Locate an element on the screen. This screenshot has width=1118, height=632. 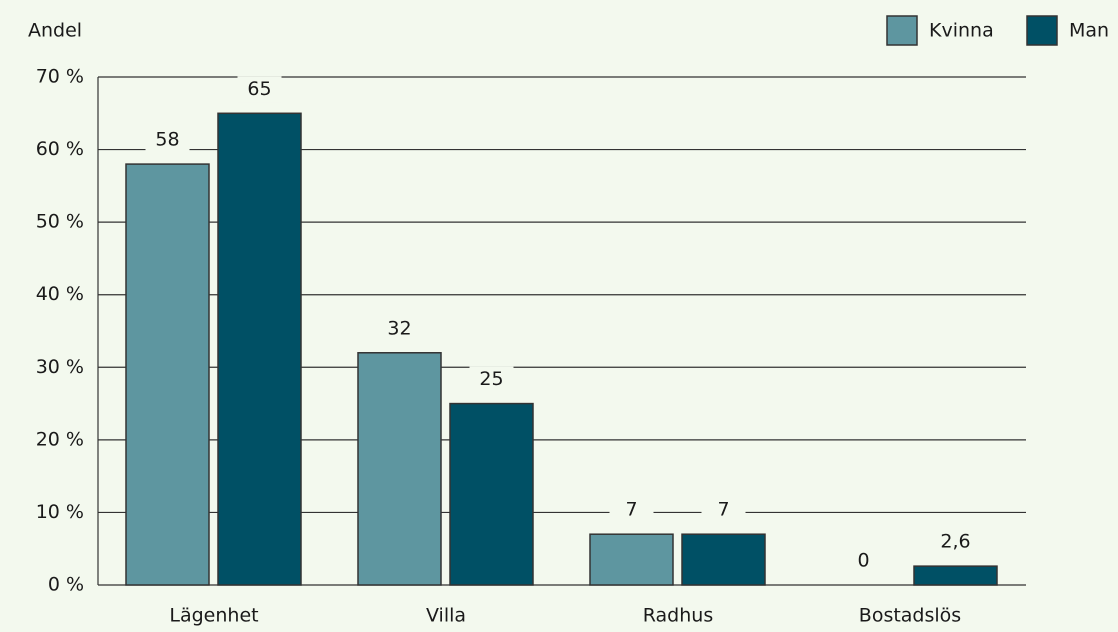
value-label: 0 is located at coordinates (863, 561).